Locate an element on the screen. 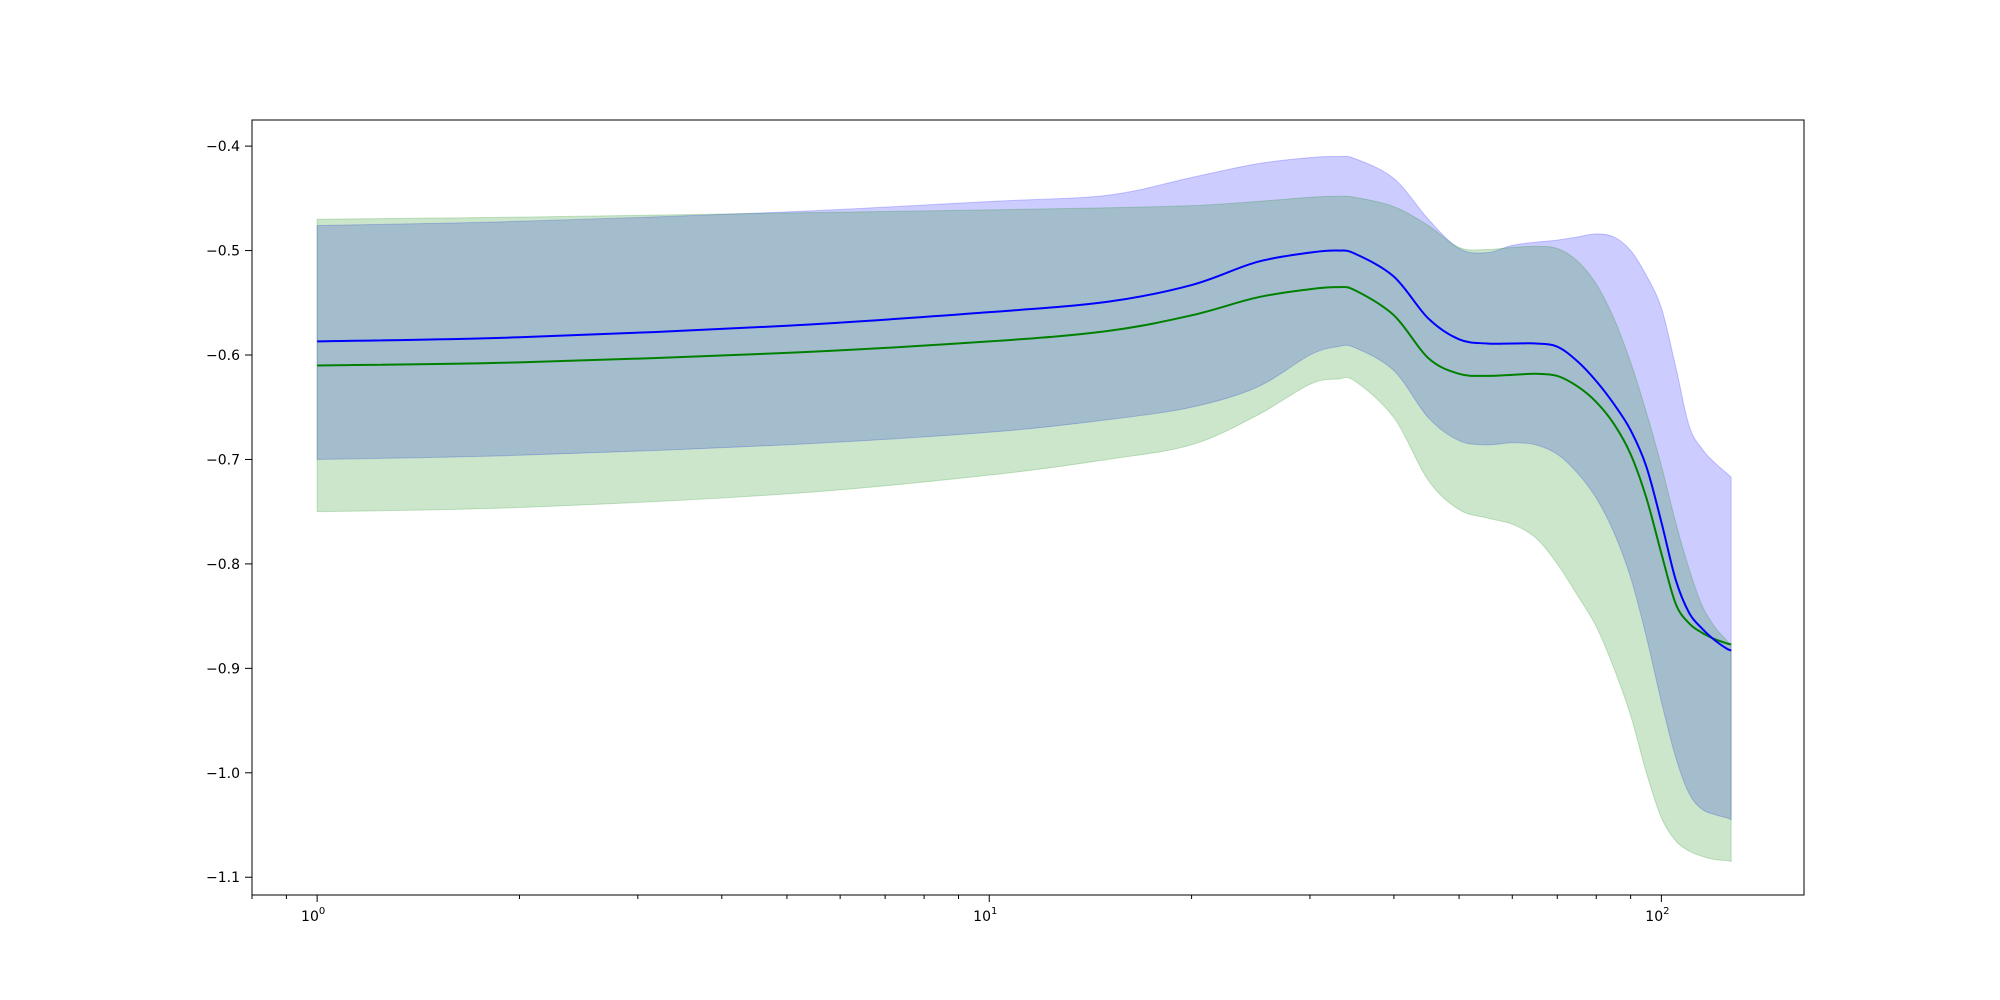 This screenshot has width=2000, height=1000. x-tick-label: 10⁰ is located at coordinates (313, 915).